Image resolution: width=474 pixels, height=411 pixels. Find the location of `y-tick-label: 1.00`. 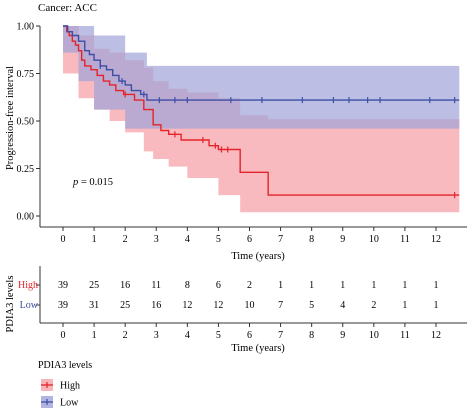

y-tick-label: 1.00 is located at coordinates (26, 27).